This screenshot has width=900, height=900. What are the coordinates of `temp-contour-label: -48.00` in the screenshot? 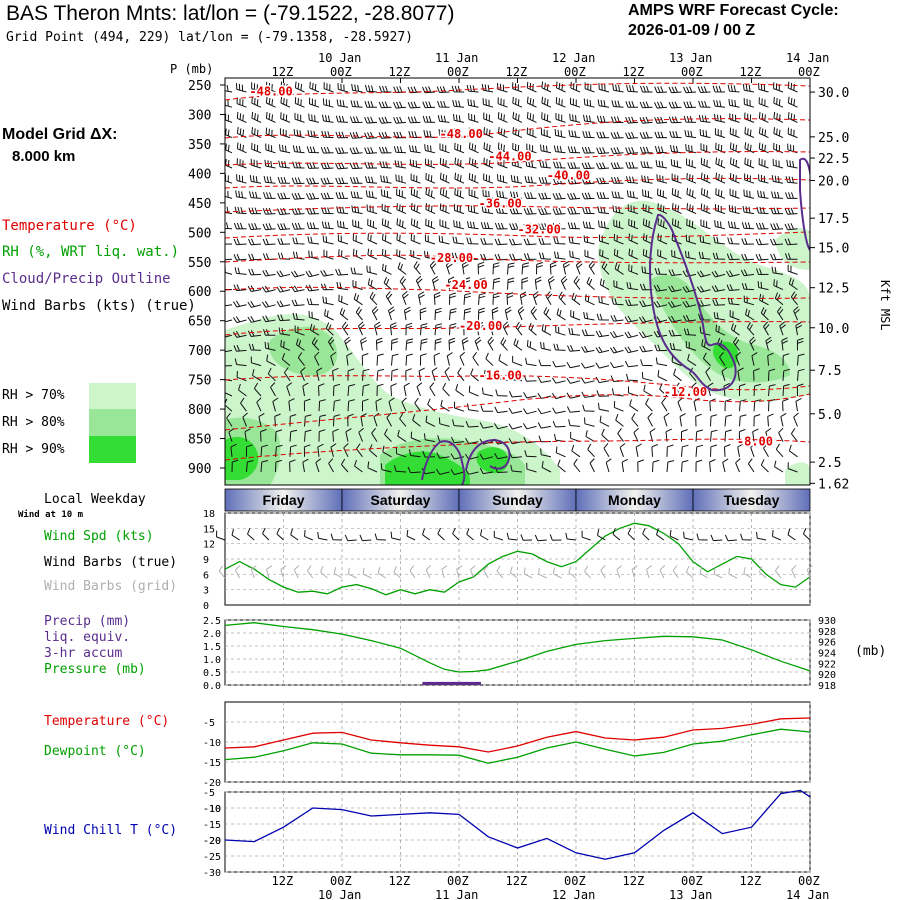 It's located at (461, 134).